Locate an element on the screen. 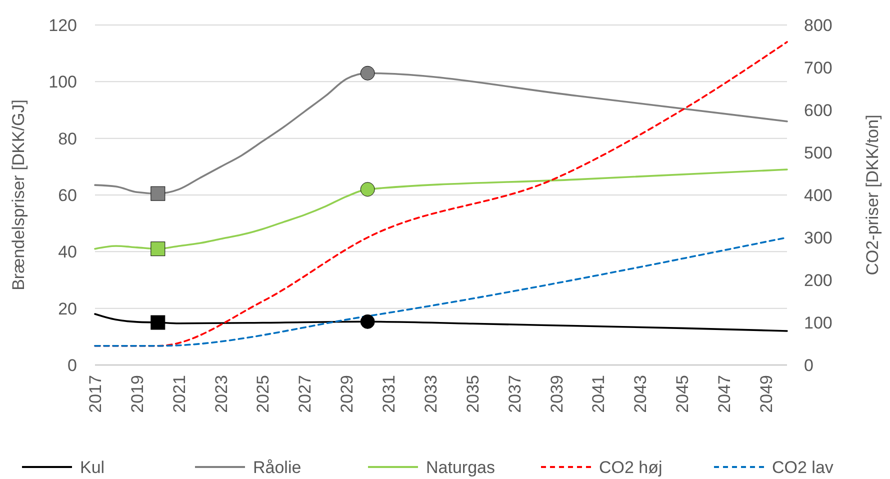 The height and width of the screenshot is (479, 890). legend-label: Naturgas is located at coordinates (460, 467).